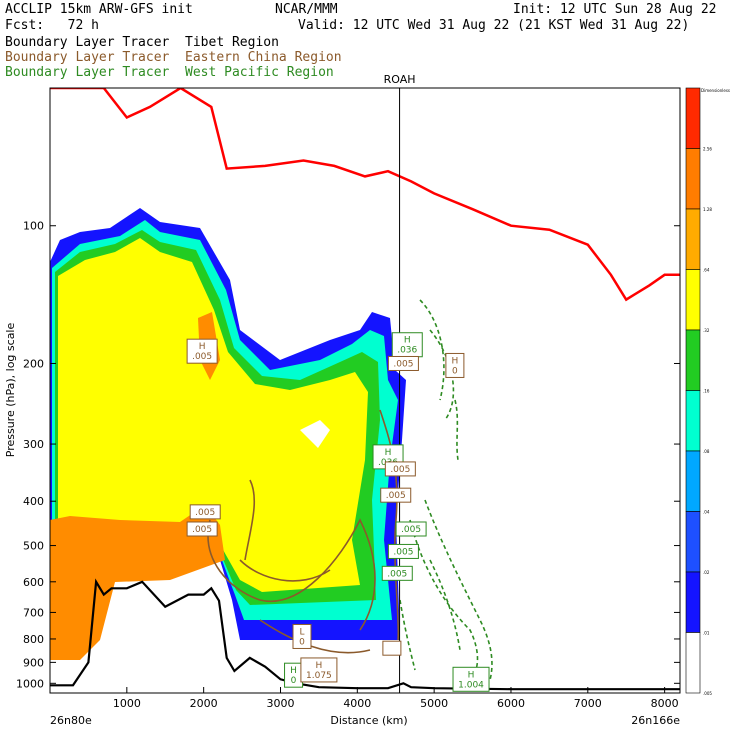 The image size is (740, 740). Describe the element at coordinates (142, 42) in the screenshot. I see `legend-entry-tibet: Boundary Layer Tracer Tibet Region` at that location.